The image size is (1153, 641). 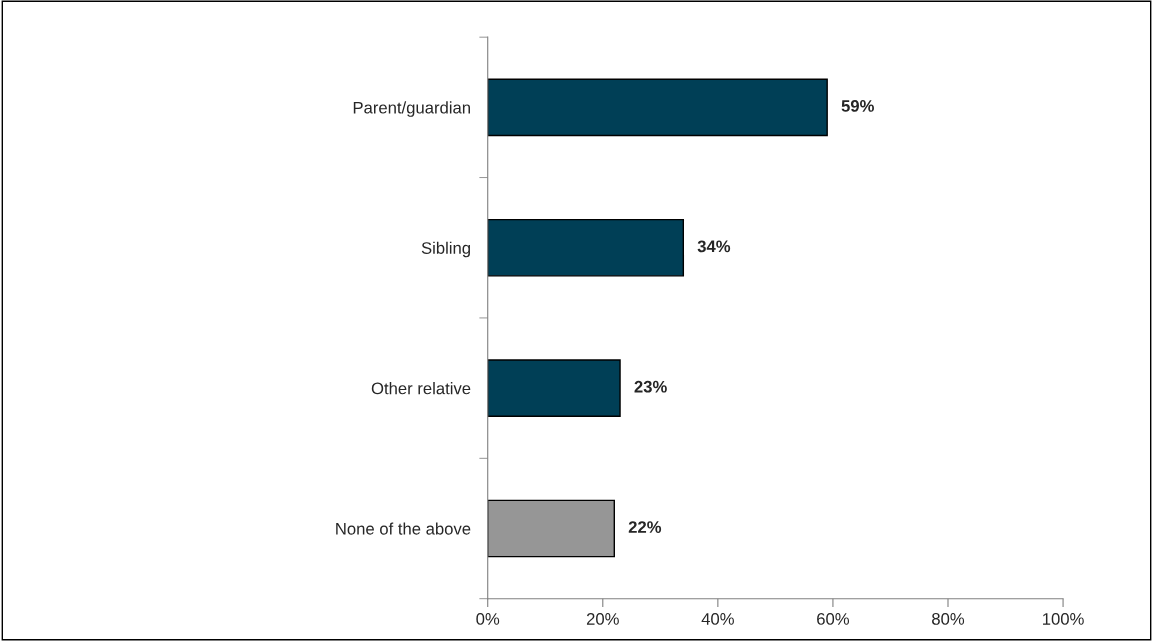 What do you see at coordinates (1063, 619) in the screenshot?
I see `x-tick-label: 100%` at bounding box center [1063, 619].